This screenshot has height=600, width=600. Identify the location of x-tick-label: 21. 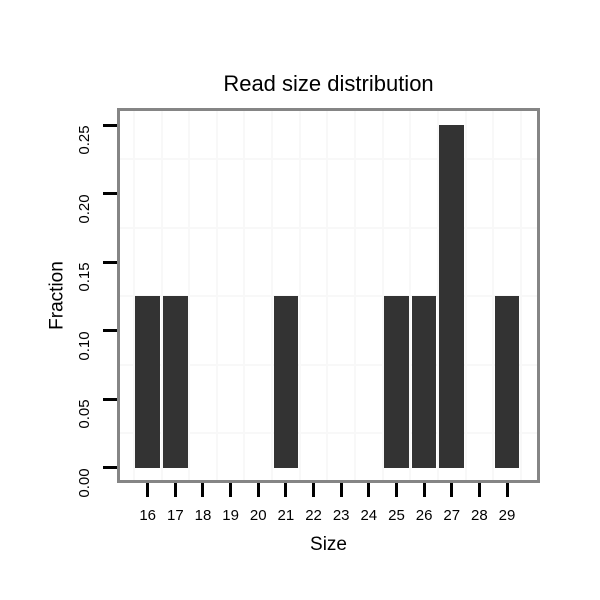
(286, 515).